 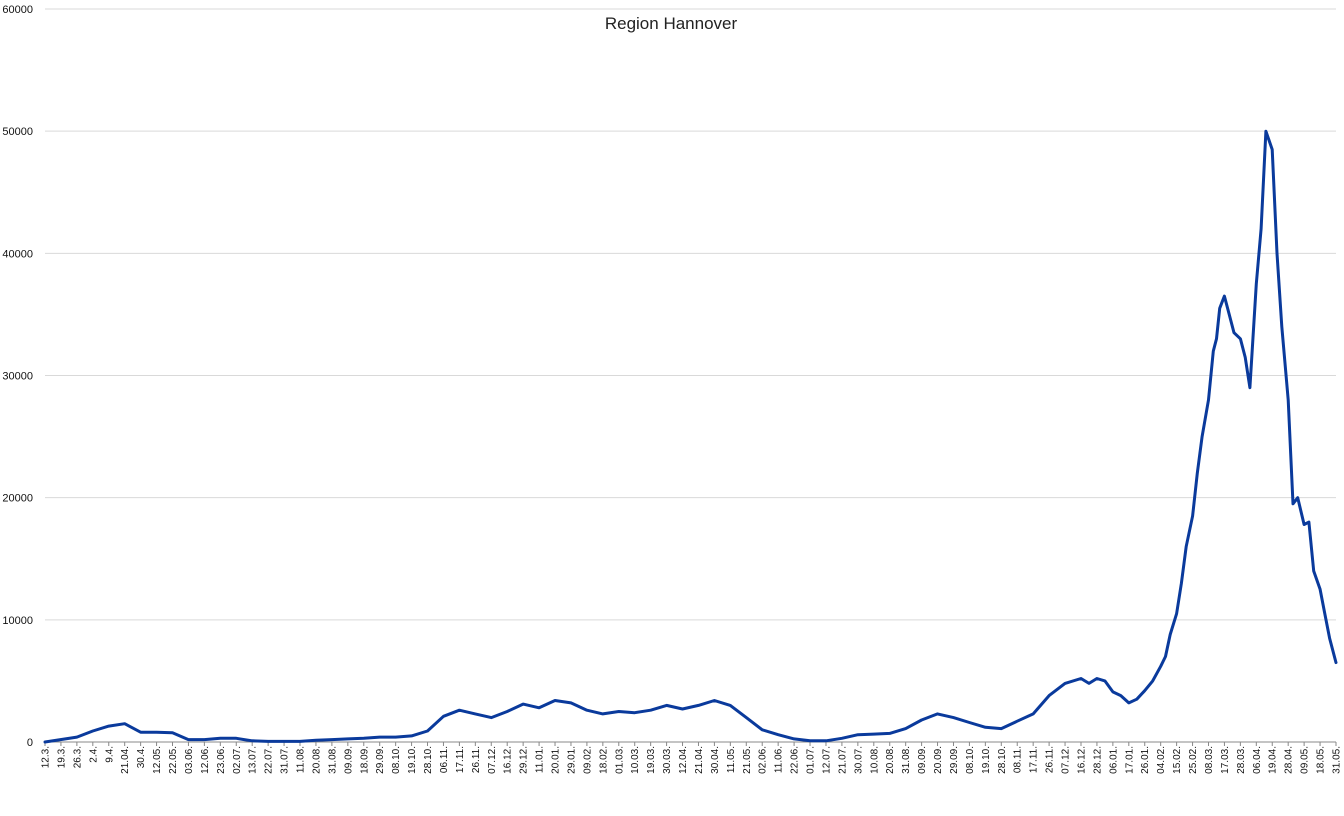 I want to click on x-tick-label: 29.01., so click(x=571, y=760).